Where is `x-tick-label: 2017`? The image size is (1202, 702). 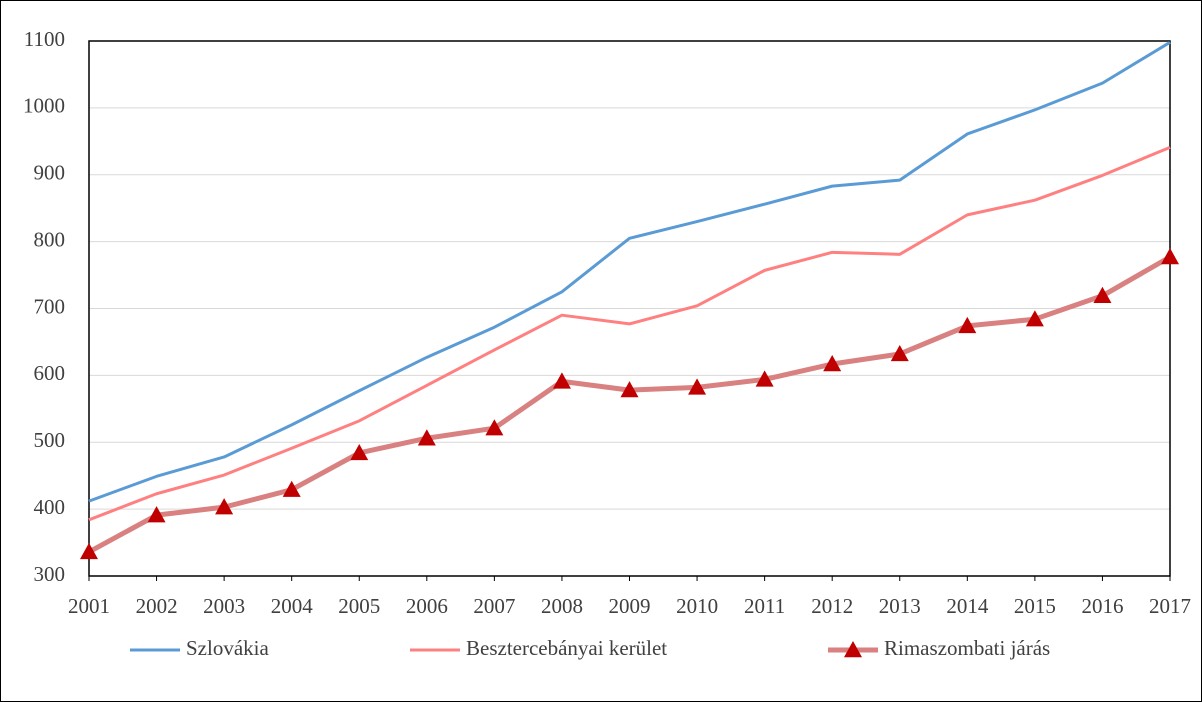
x-tick-label: 2017 is located at coordinates (1170, 606).